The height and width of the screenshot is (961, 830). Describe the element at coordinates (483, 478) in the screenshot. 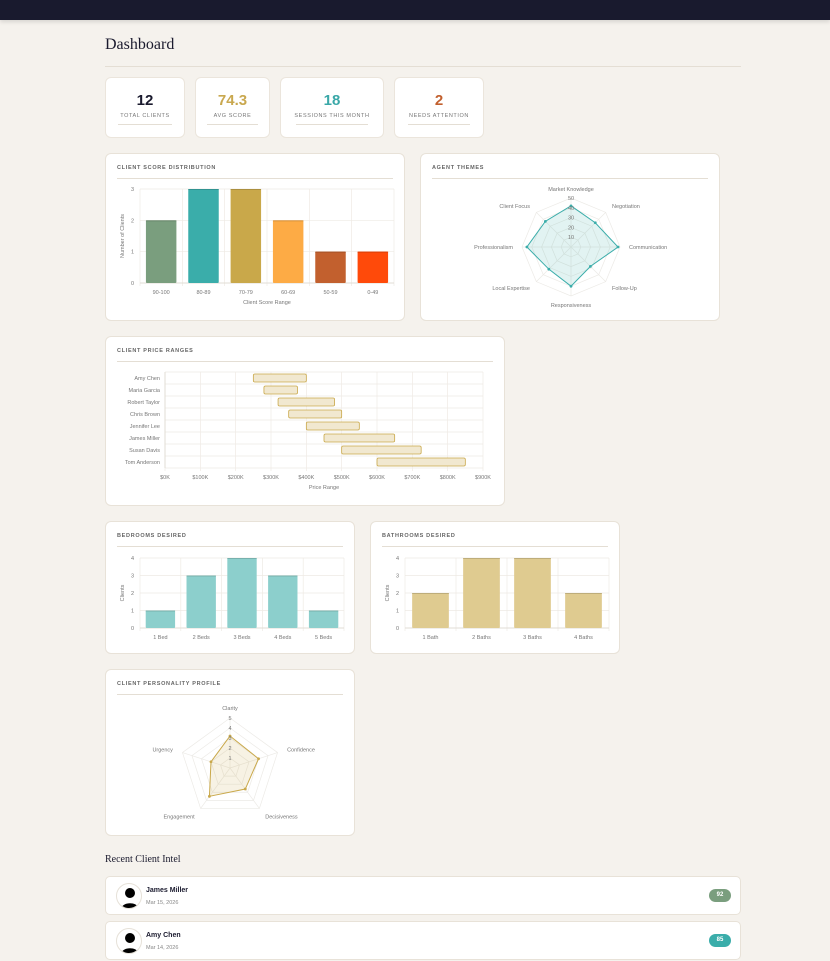

I see `svg-text: $900K` at that location.